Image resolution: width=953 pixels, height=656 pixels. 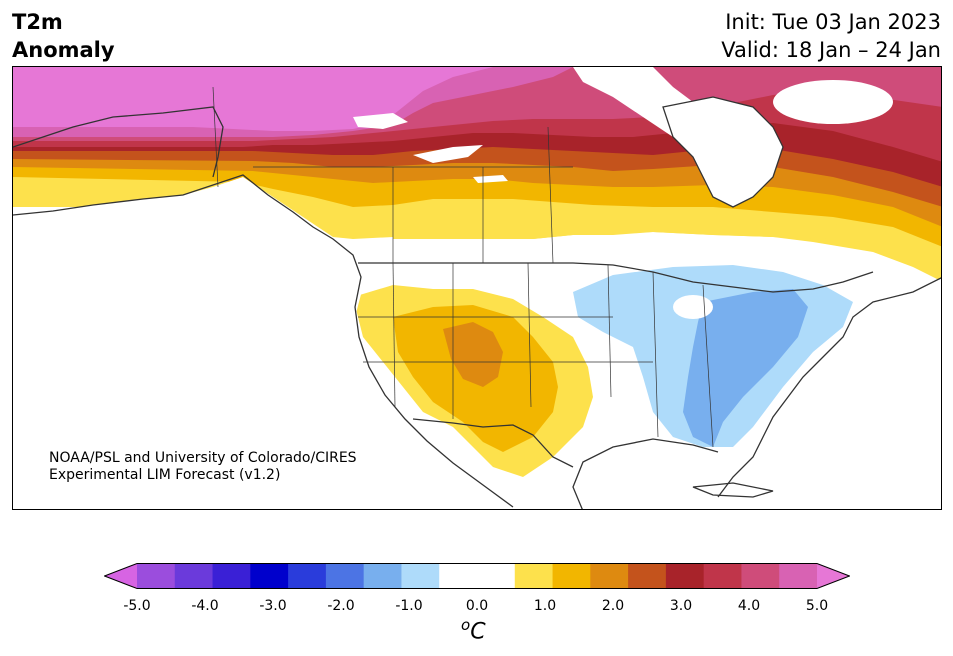 What do you see at coordinates (833, 22) in the screenshot?
I see `init-date: Init: Tue 03 Jan 2023` at bounding box center [833, 22].